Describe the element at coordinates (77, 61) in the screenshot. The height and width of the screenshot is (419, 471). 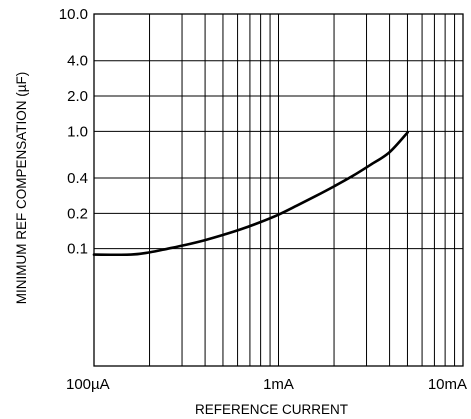
I see `y-tick-label: 4.0` at that location.